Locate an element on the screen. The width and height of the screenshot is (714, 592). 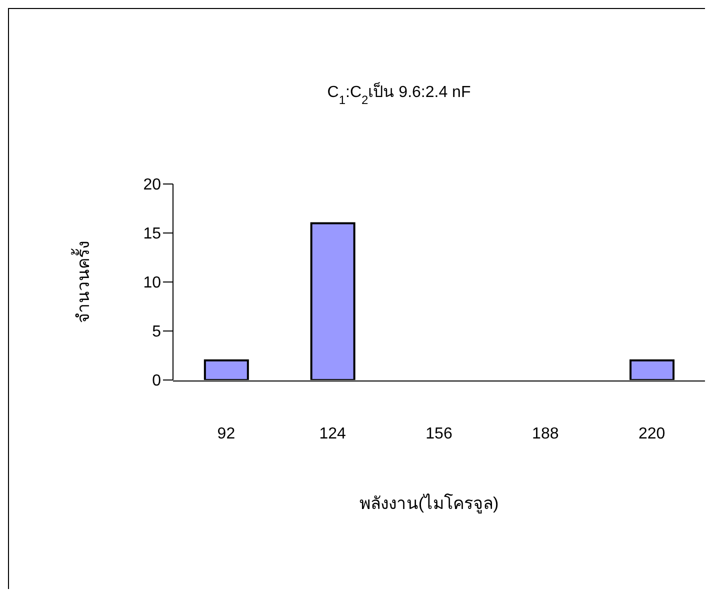
y-tick-label: 5 is located at coordinates (157, 332).